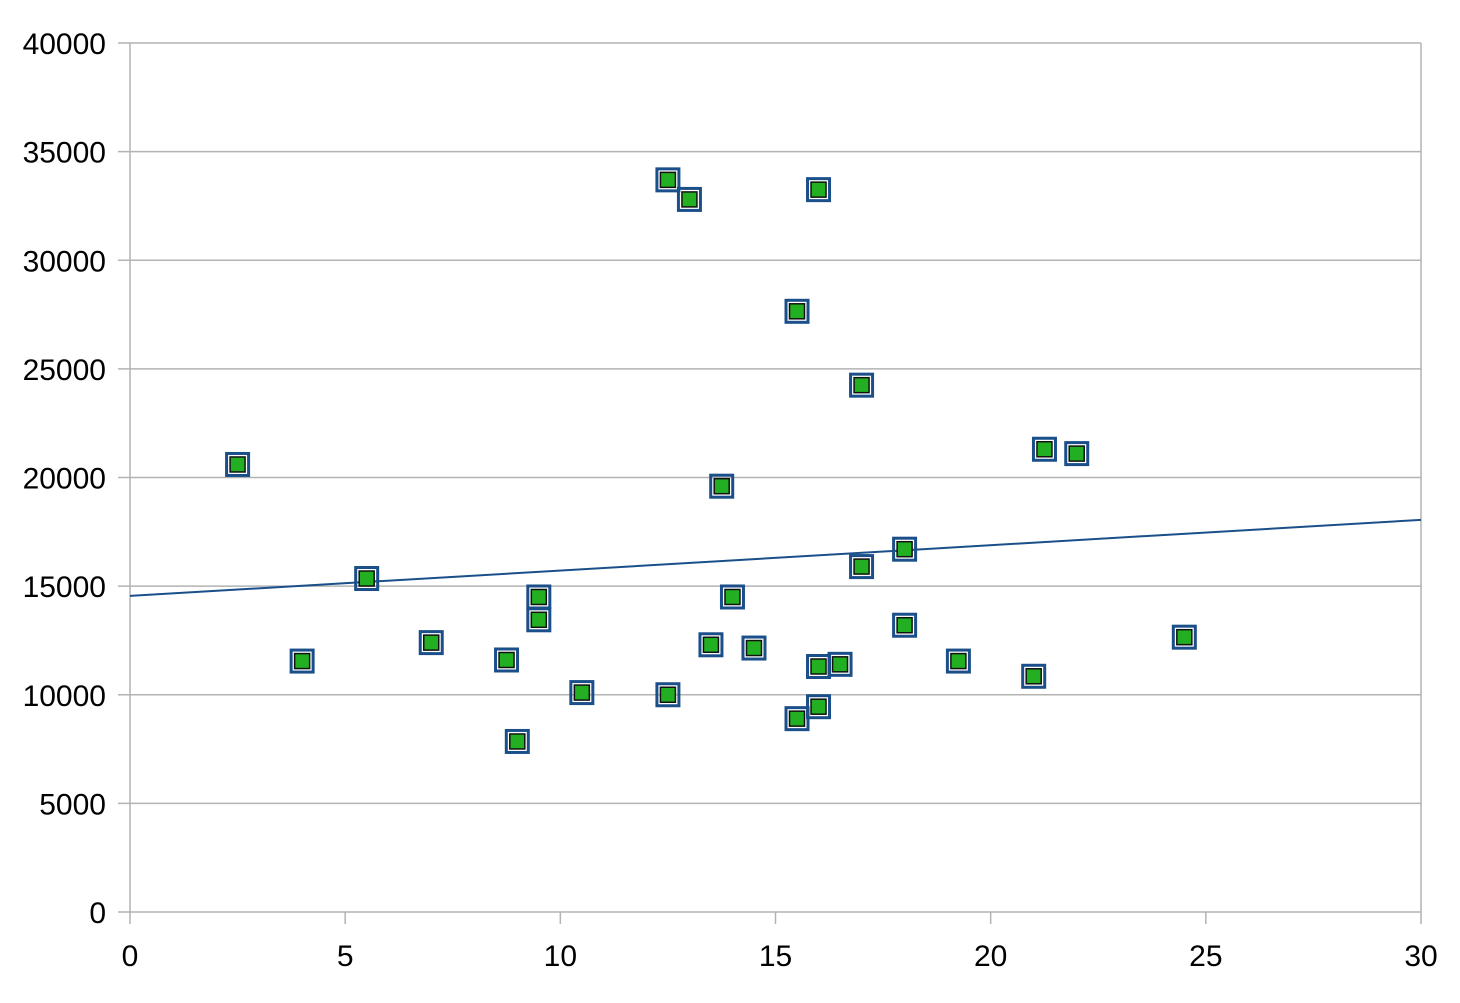  What do you see at coordinates (560, 956) in the screenshot?
I see `x-tick-label: 10` at bounding box center [560, 956].